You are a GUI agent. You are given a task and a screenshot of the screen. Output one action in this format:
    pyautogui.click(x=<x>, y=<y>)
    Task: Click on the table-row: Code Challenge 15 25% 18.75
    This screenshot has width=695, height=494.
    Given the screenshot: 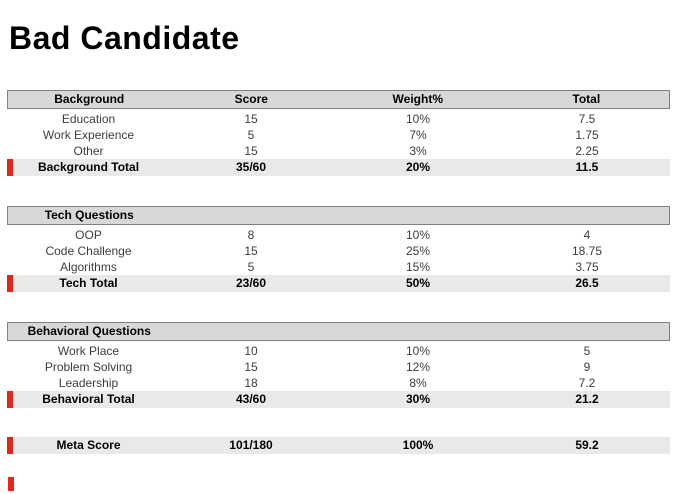 What is the action you would take?
    pyautogui.click(x=338, y=251)
    